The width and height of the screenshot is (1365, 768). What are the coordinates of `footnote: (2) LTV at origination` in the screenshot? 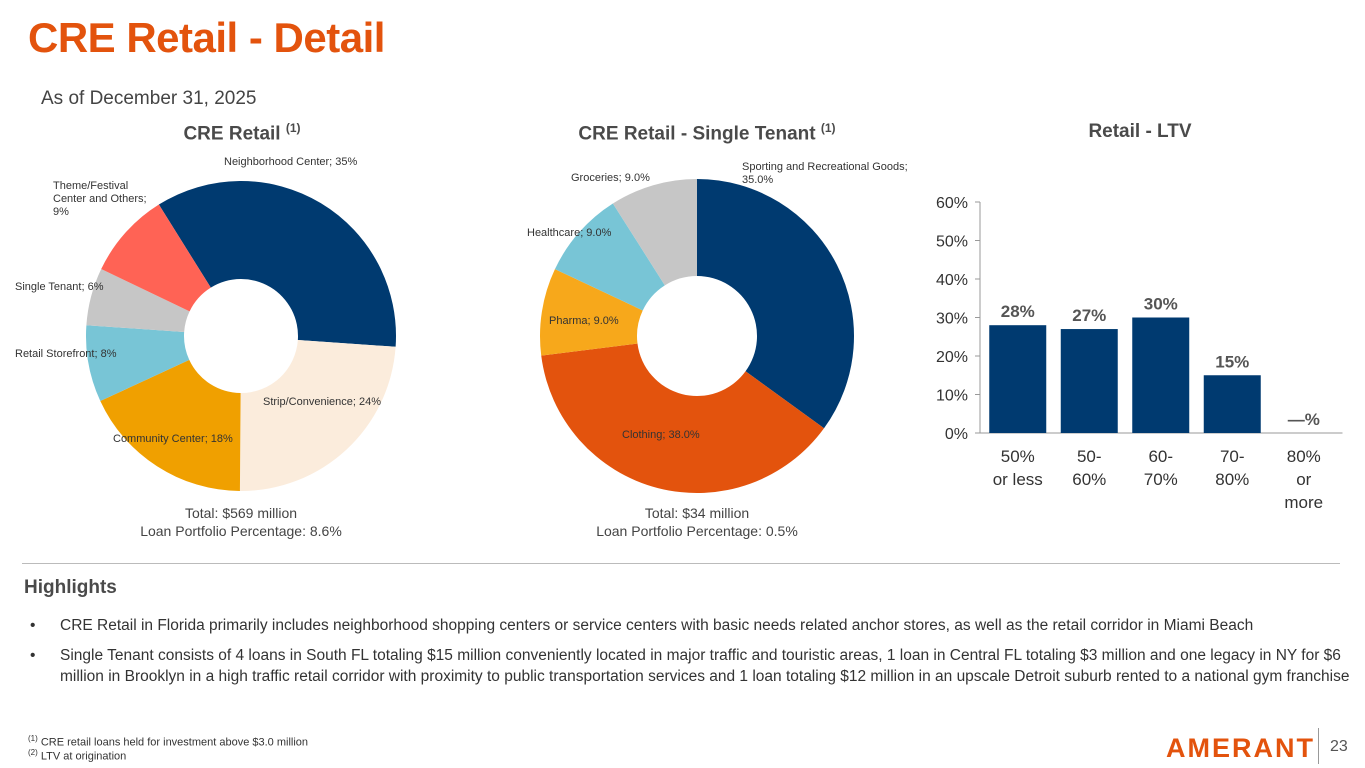 It's located at (77, 755).